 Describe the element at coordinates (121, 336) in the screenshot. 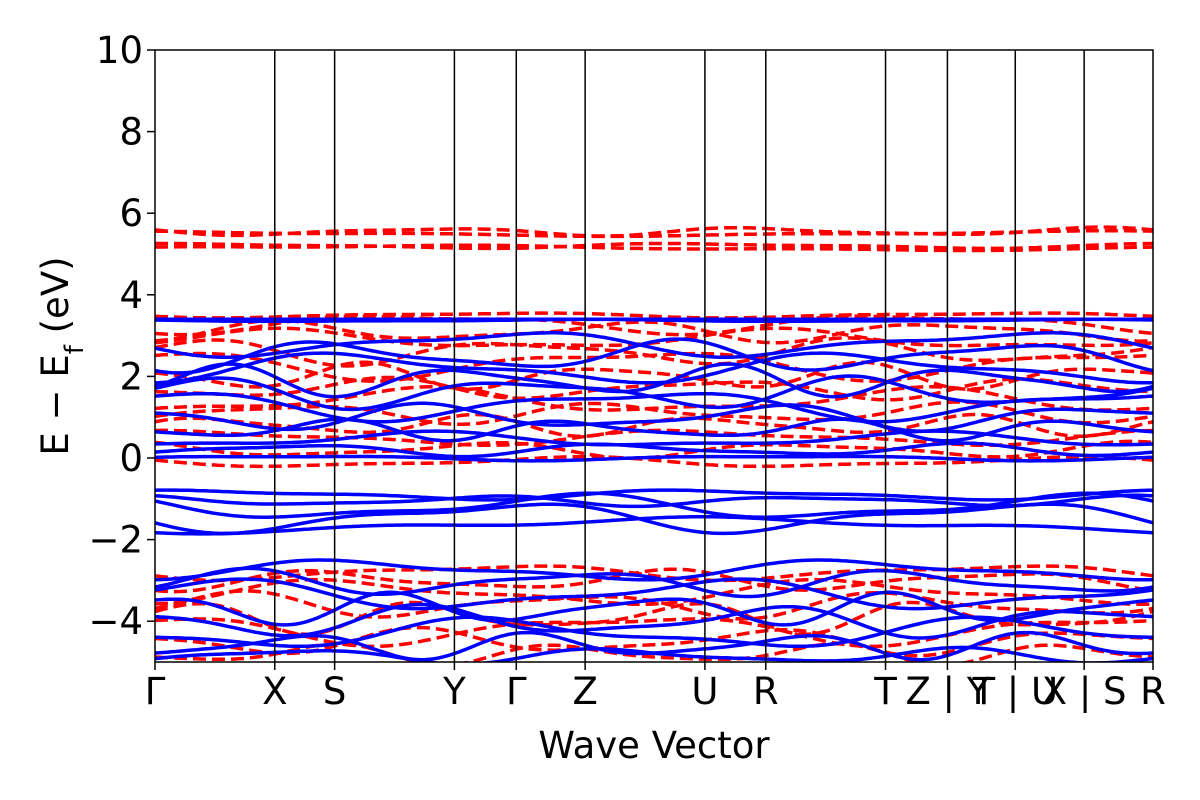

I see `y-axis-ticks: 10 8 6 4 2 0 −2 −4` at that location.